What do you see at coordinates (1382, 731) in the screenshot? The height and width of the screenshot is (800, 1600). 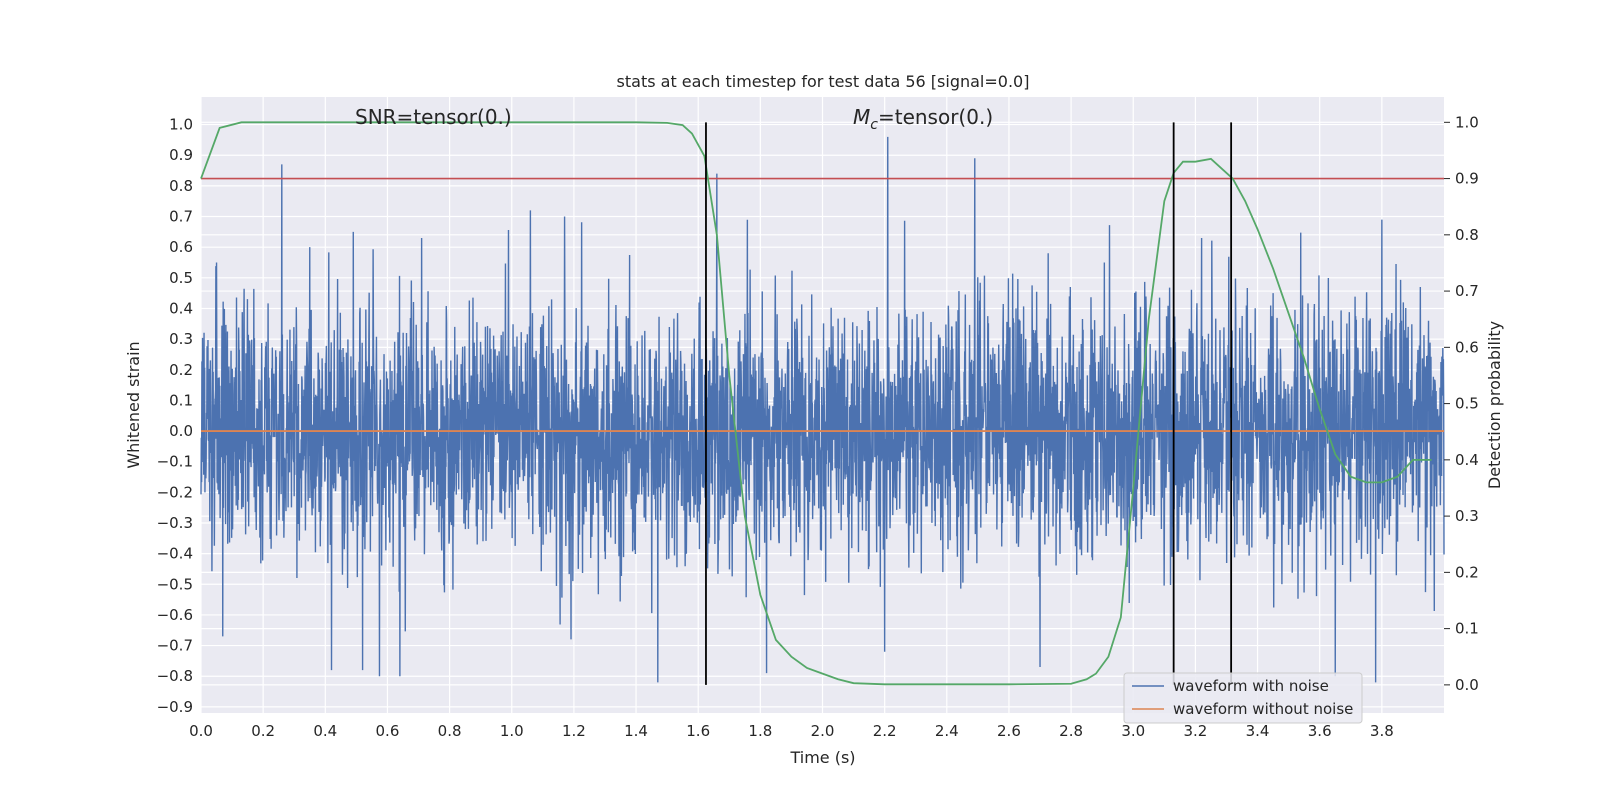 I see `x-tick-label: 3.8` at bounding box center [1382, 731].